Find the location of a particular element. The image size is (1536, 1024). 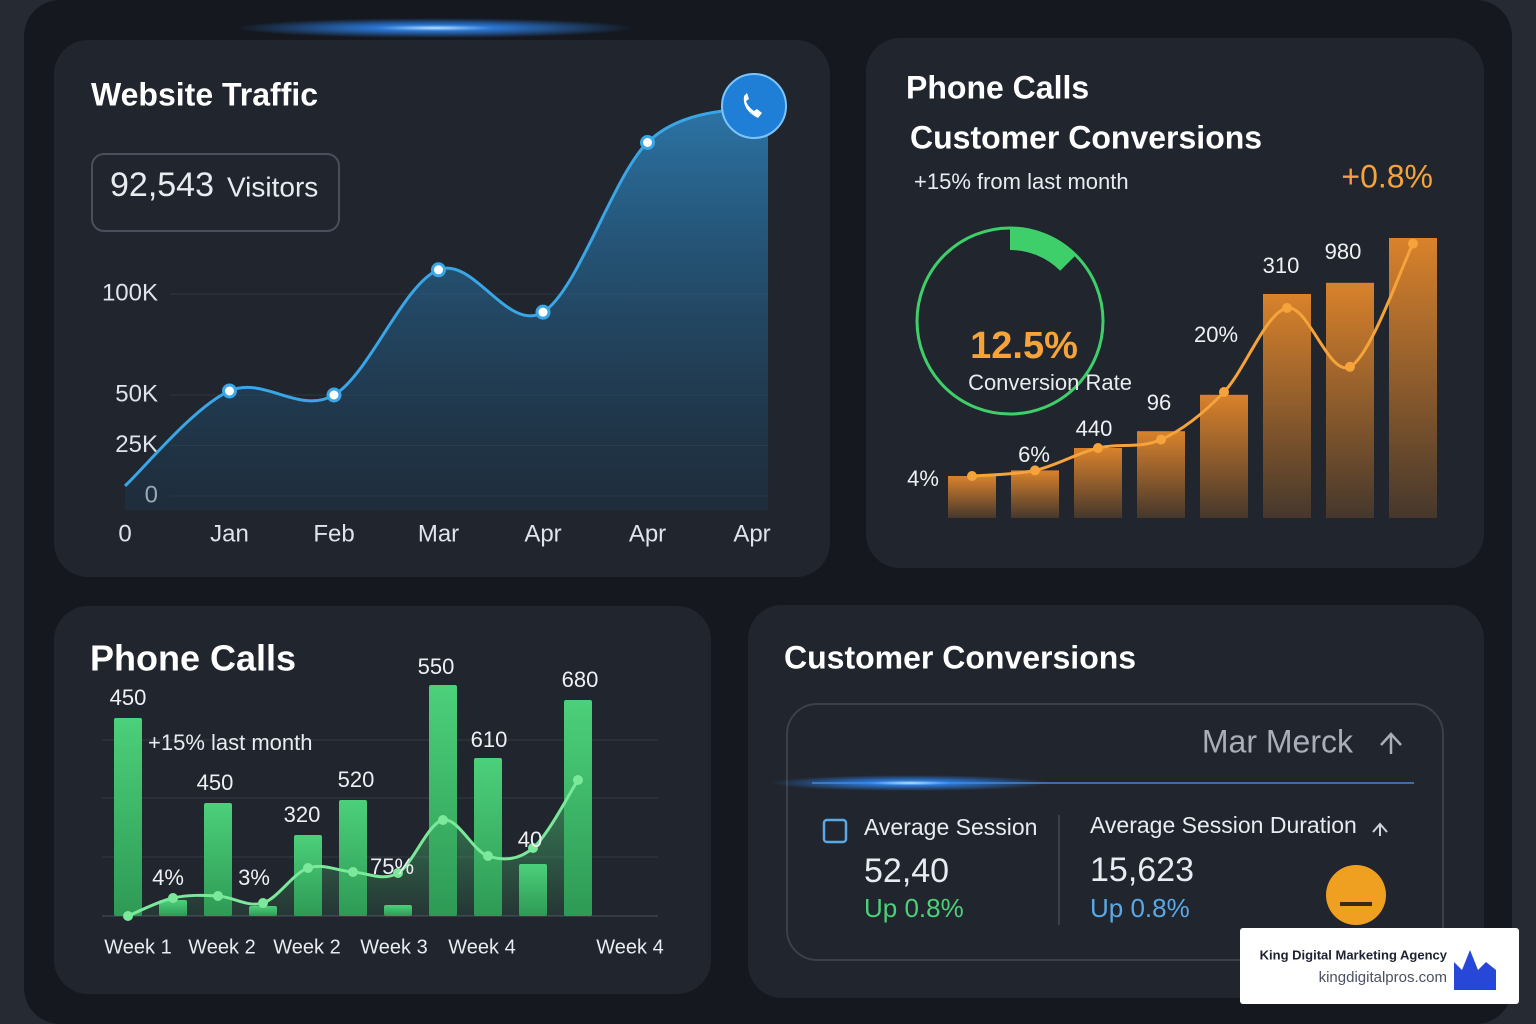

brand-box is located at coordinates (1379, 966).